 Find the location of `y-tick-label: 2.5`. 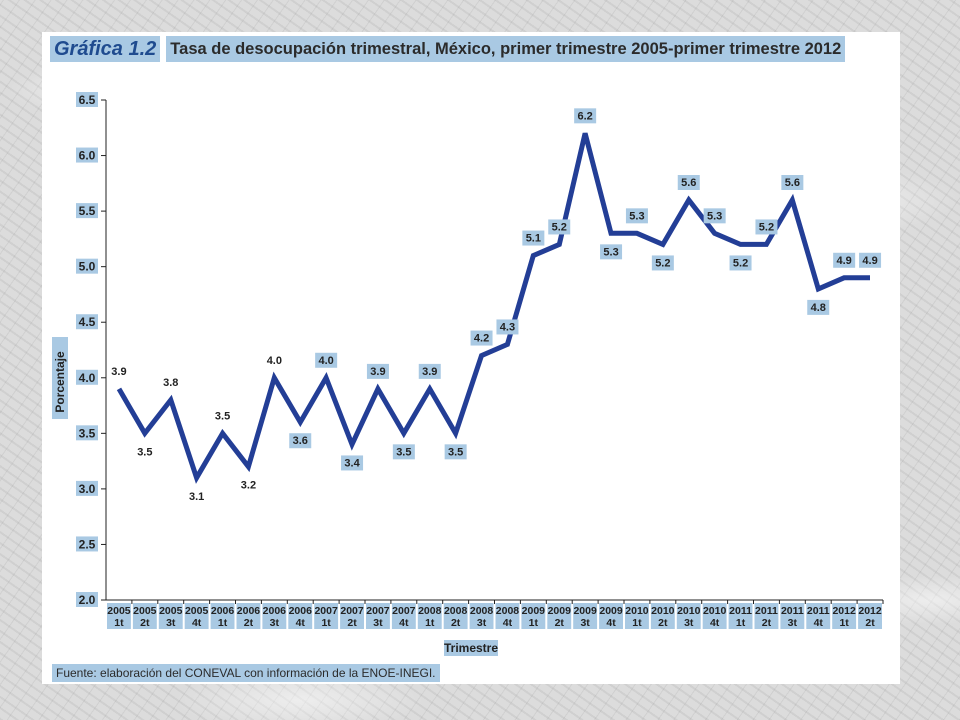

y-tick-label: 2.5 is located at coordinates (87, 544).